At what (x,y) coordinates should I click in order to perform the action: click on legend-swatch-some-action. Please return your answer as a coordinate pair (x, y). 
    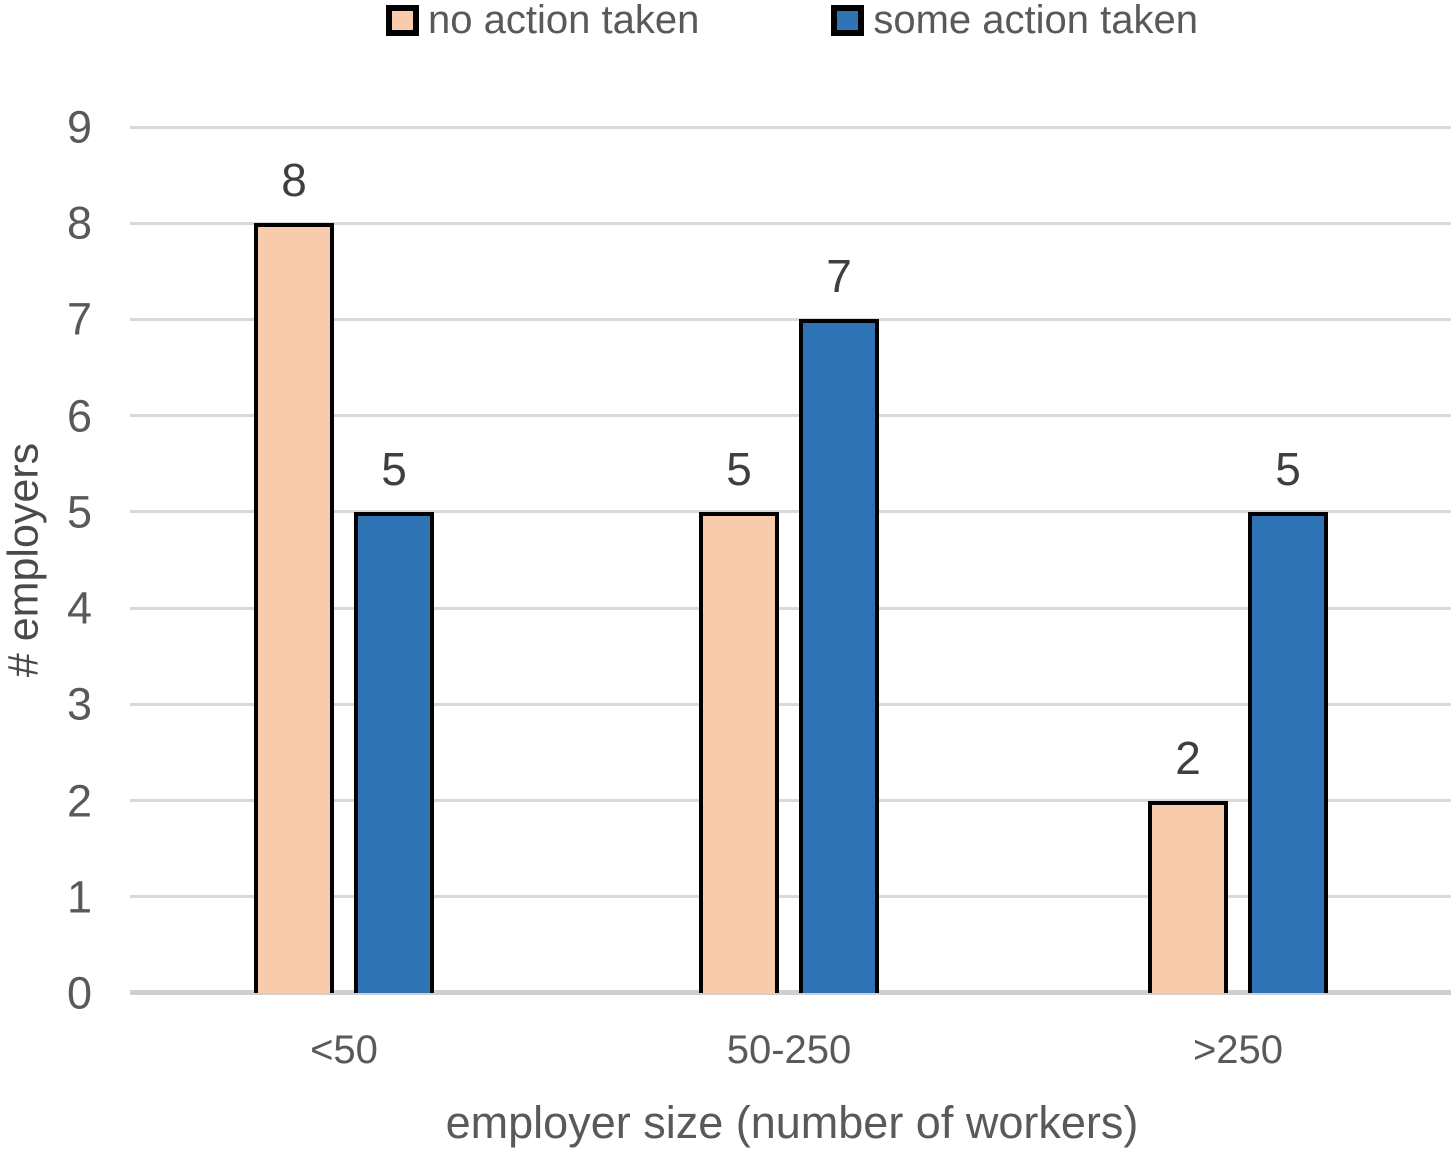
    Looking at the image, I should click on (848, 20).